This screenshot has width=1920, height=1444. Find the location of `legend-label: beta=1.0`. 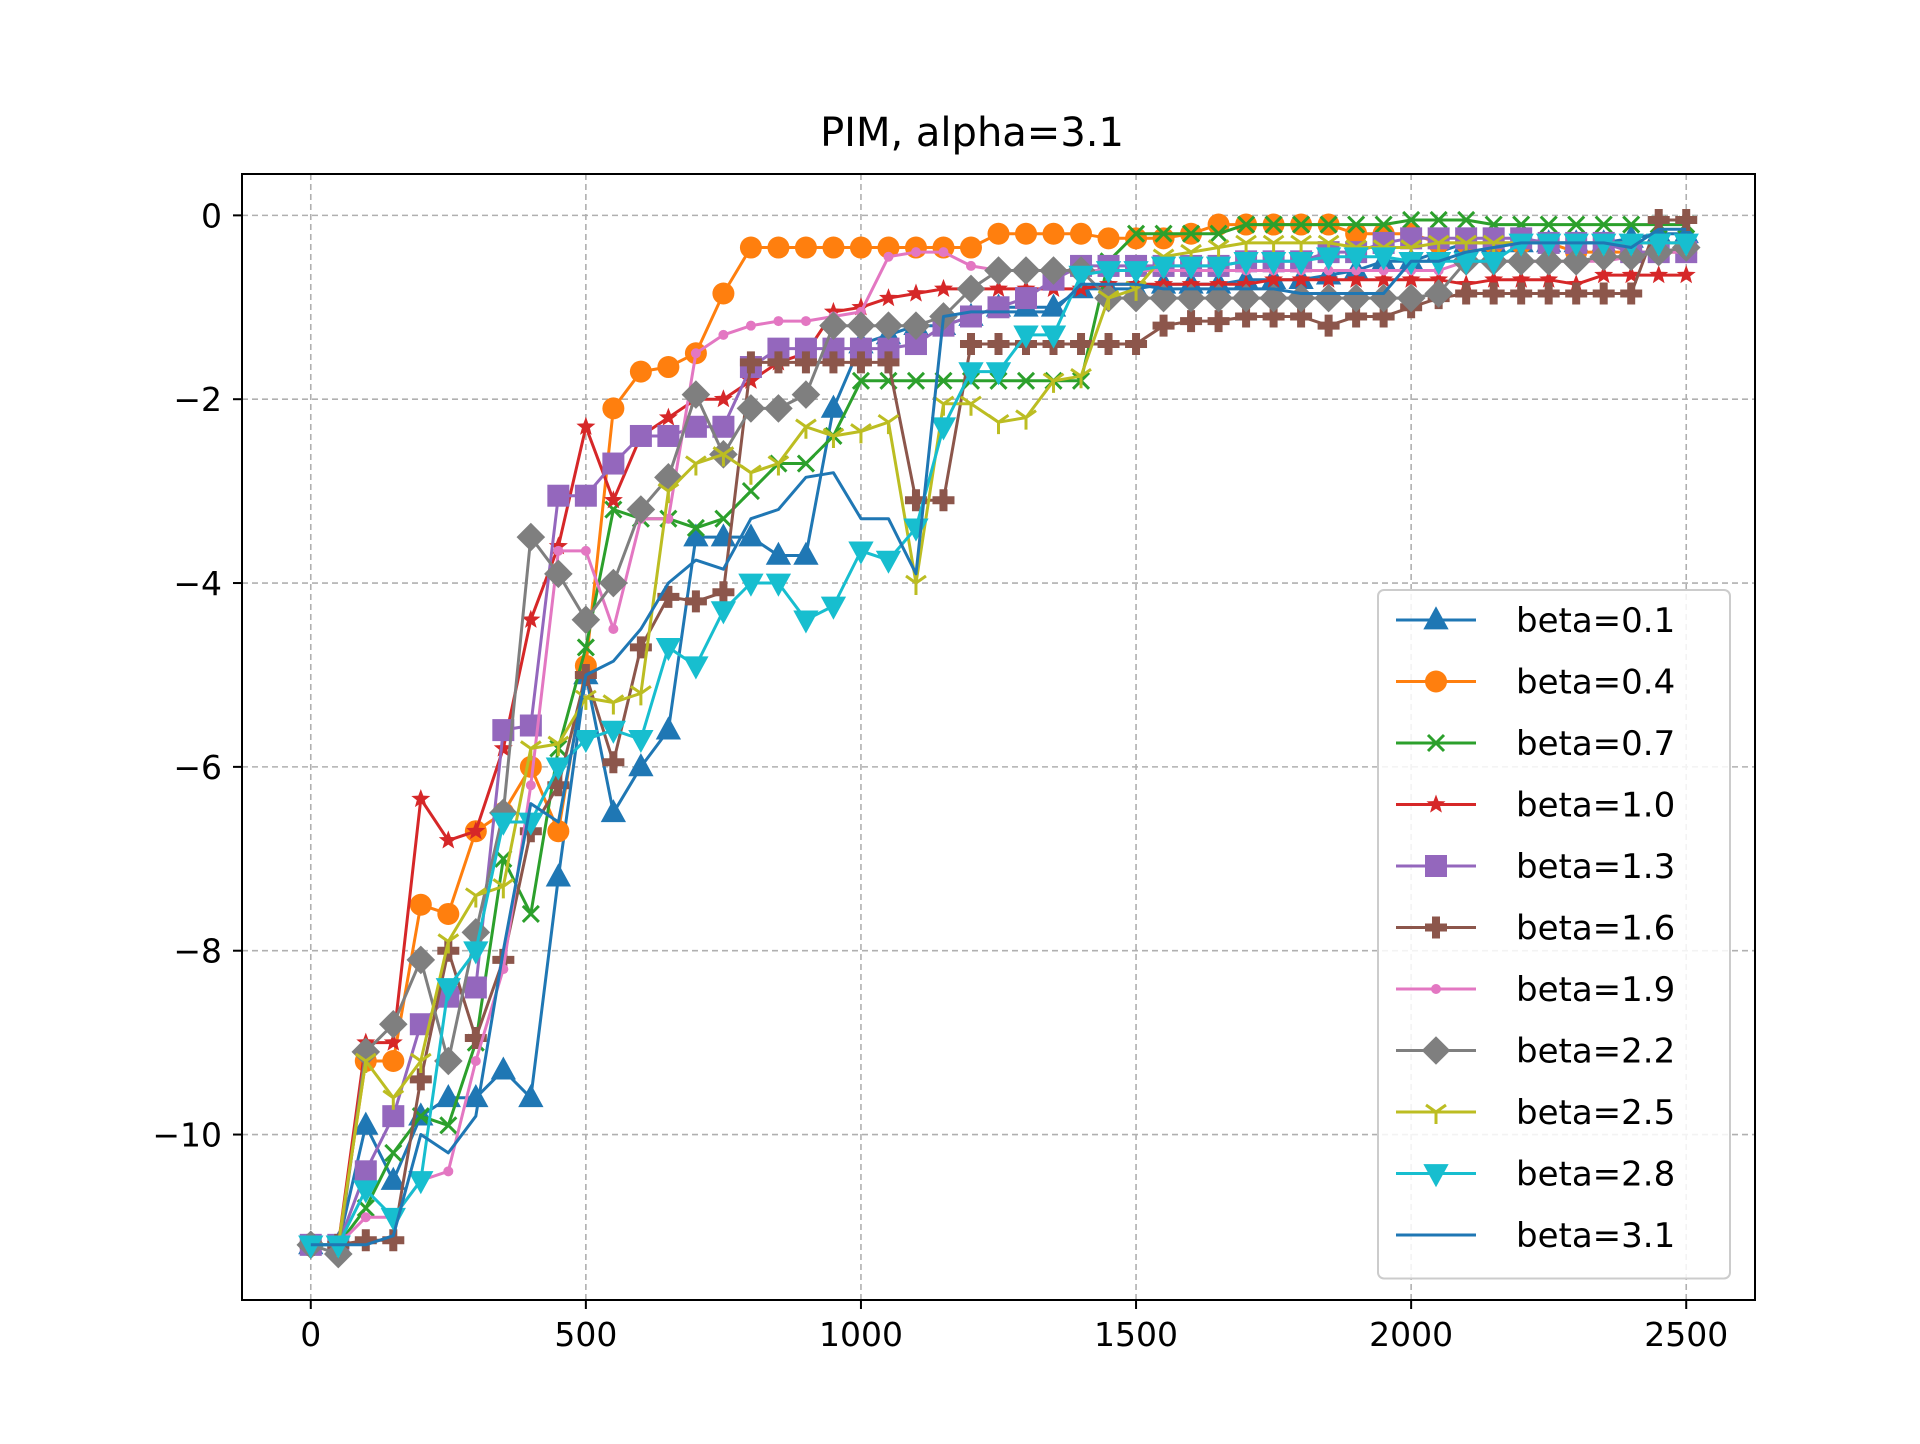

legend-label: beta=1.0 is located at coordinates (1595, 806).